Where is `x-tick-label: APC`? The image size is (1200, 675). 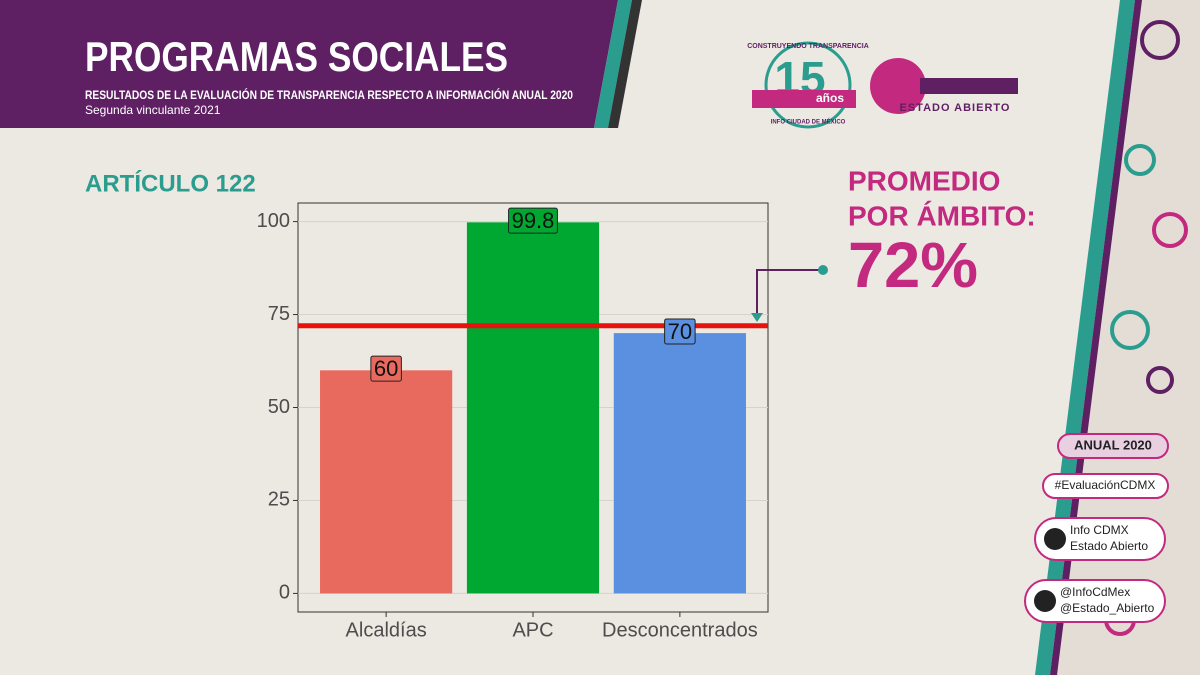 x-tick-label: APC is located at coordinates (532, 630).